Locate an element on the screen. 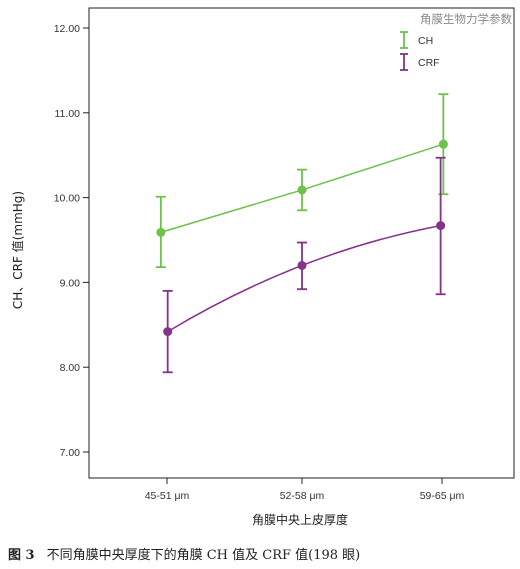  x-tick-label: 45-51 μm is located at coordinates (167, 496).